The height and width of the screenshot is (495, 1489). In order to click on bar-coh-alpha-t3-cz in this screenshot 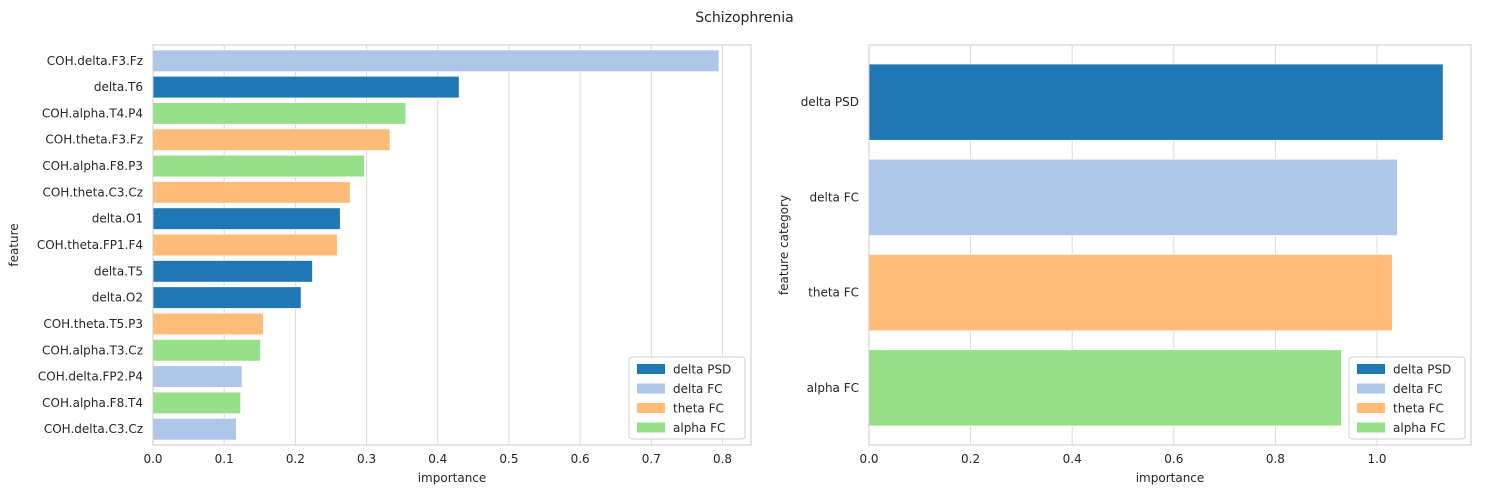, I will do `click(206, 350)`.